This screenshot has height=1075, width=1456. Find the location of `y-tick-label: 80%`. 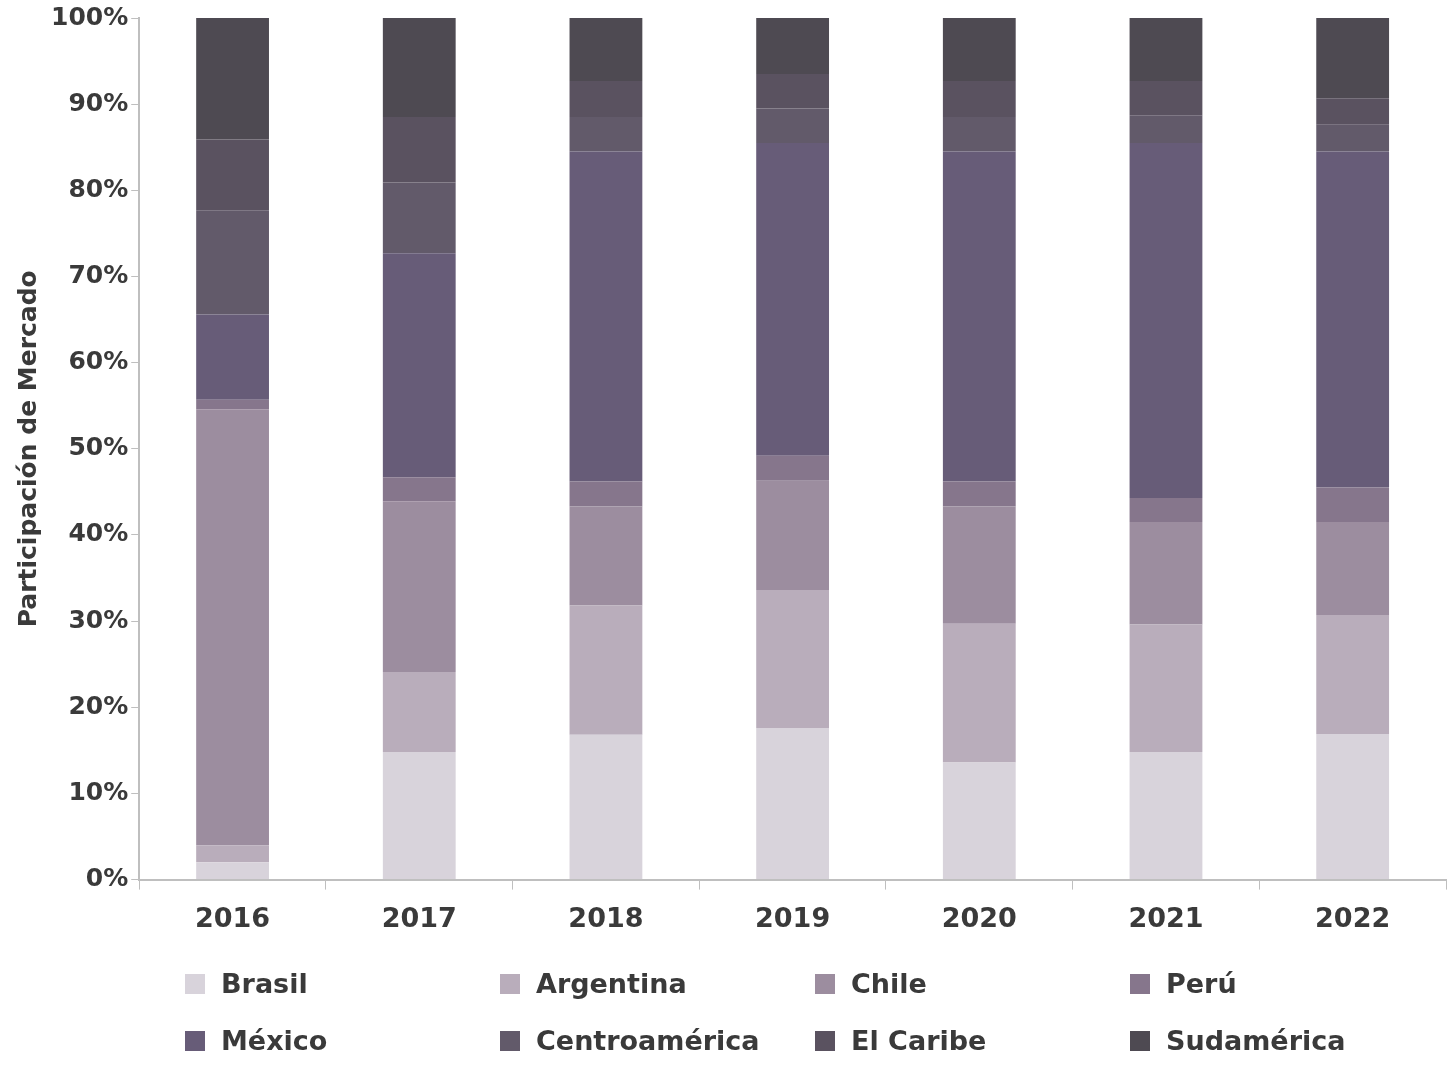

y-tick-label: 80% is located at coordinates (98, 188).